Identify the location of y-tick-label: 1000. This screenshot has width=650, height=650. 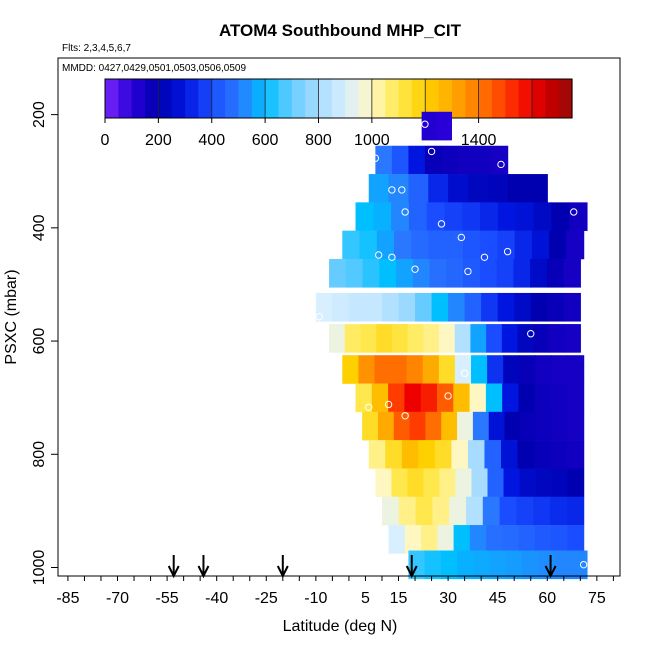
(39, 568).